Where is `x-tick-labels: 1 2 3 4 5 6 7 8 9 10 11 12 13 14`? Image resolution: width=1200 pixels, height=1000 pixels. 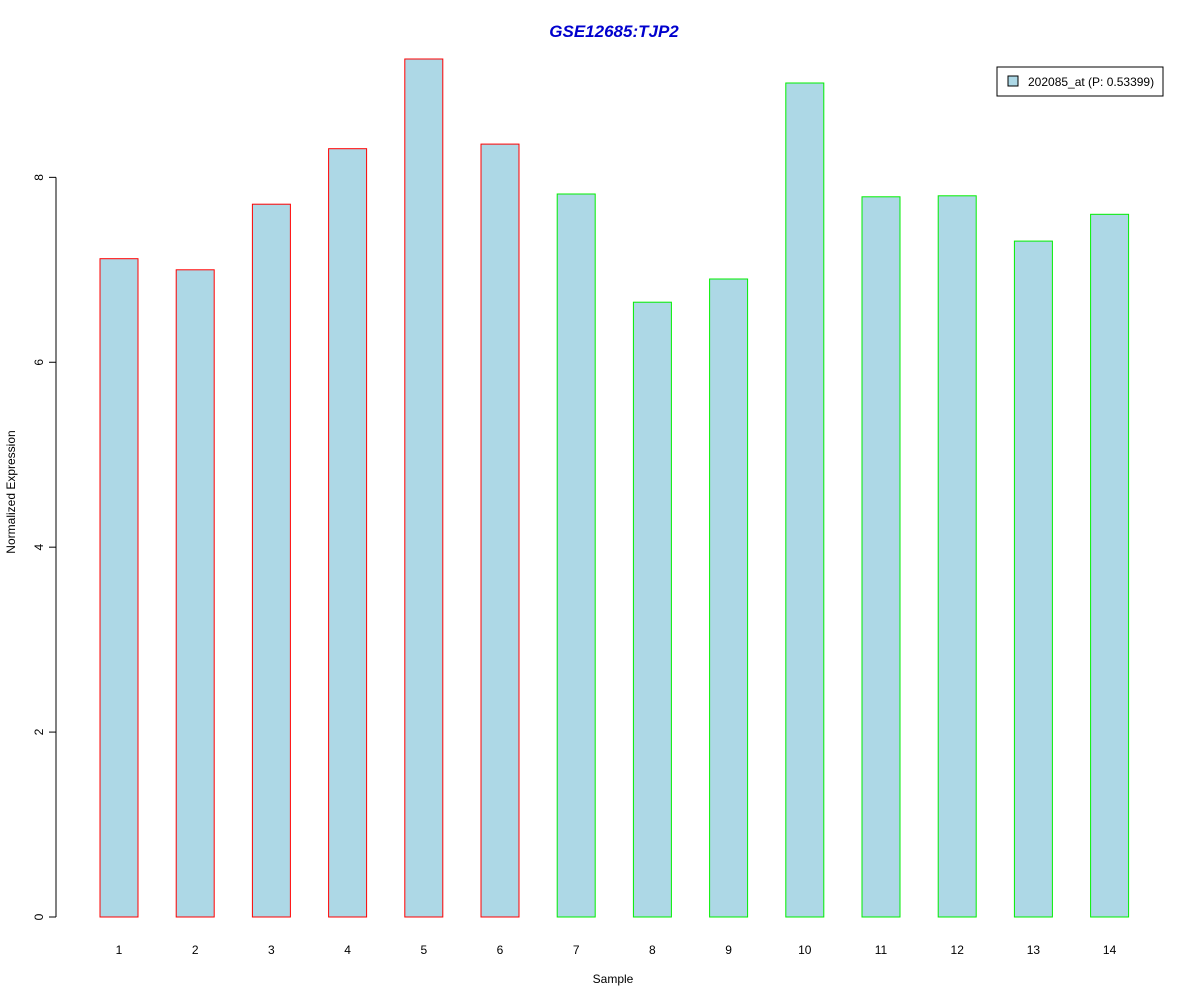
x-tick-labels: 1 2 3 4 5 6 7 8 9 10 11 12 13 14 is located at coordinates (616, 950).